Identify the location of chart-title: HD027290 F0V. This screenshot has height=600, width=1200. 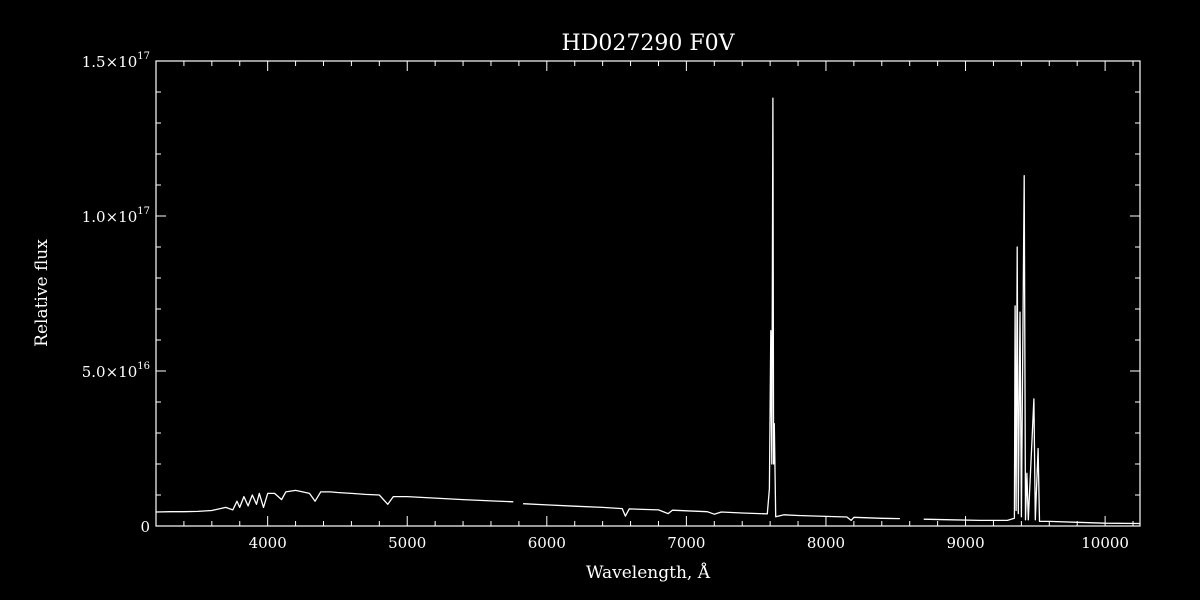
(649, 43).